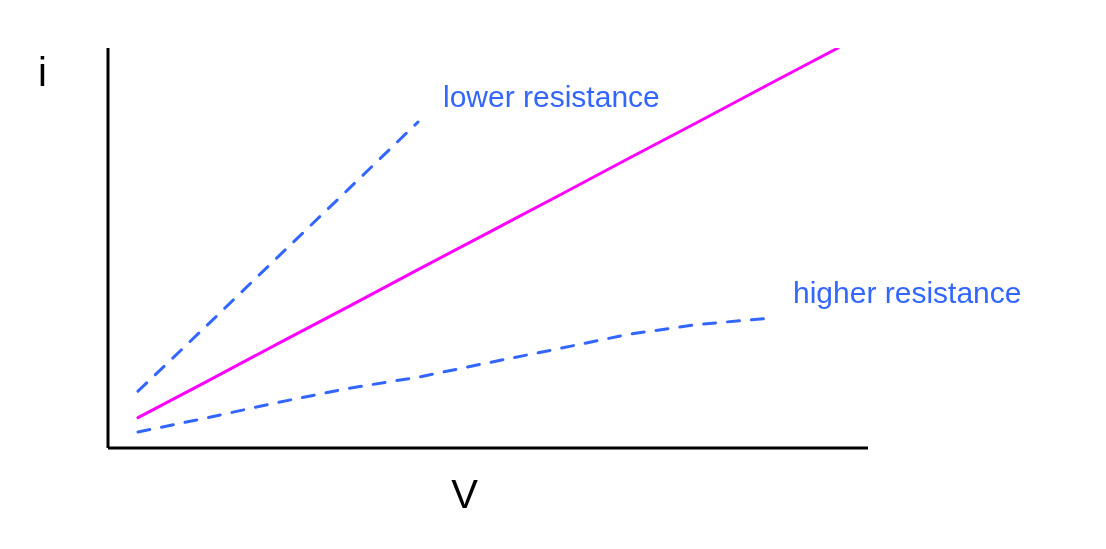  Describe the element at coordinates (465, 494) in the screenshot. I see `x-axis-title: V` at that location.